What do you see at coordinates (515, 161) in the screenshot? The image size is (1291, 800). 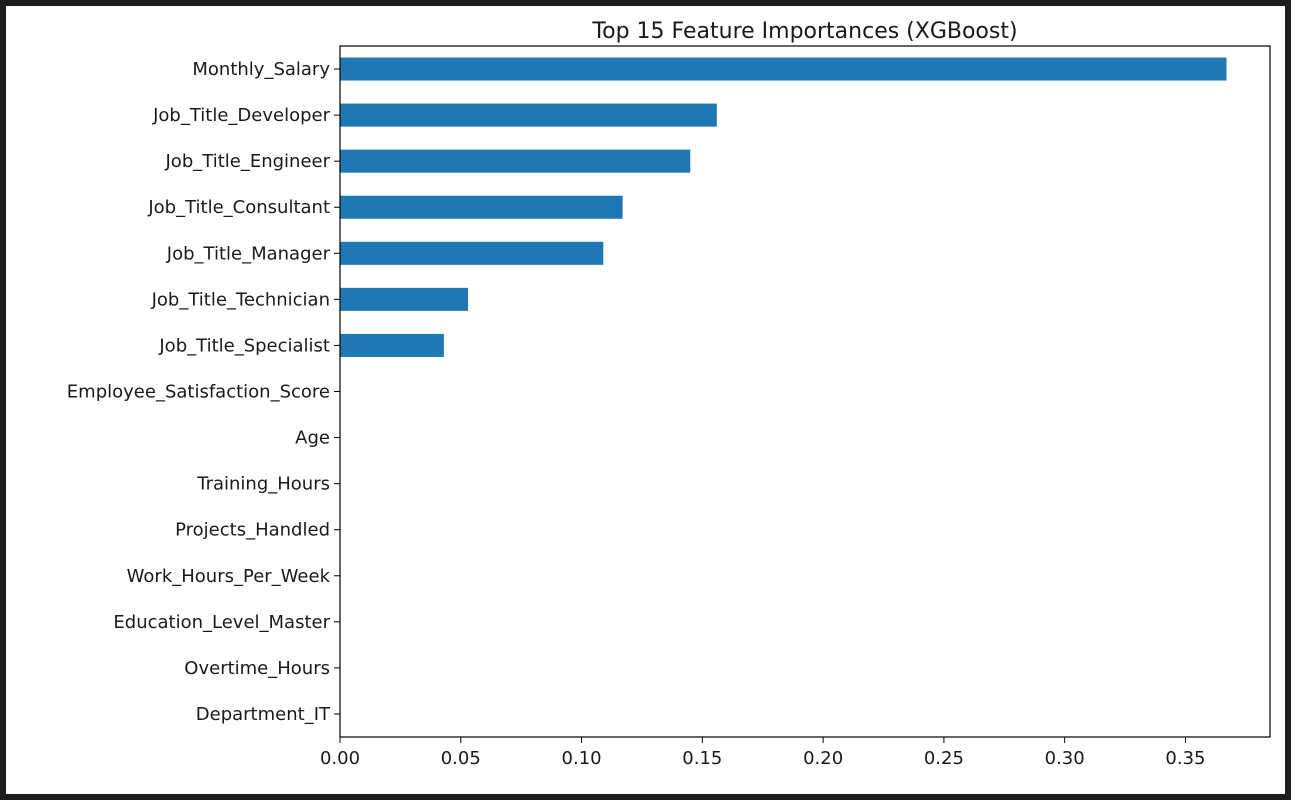 I see `bar-job-title-engineer` at bounding box center [515, 161].